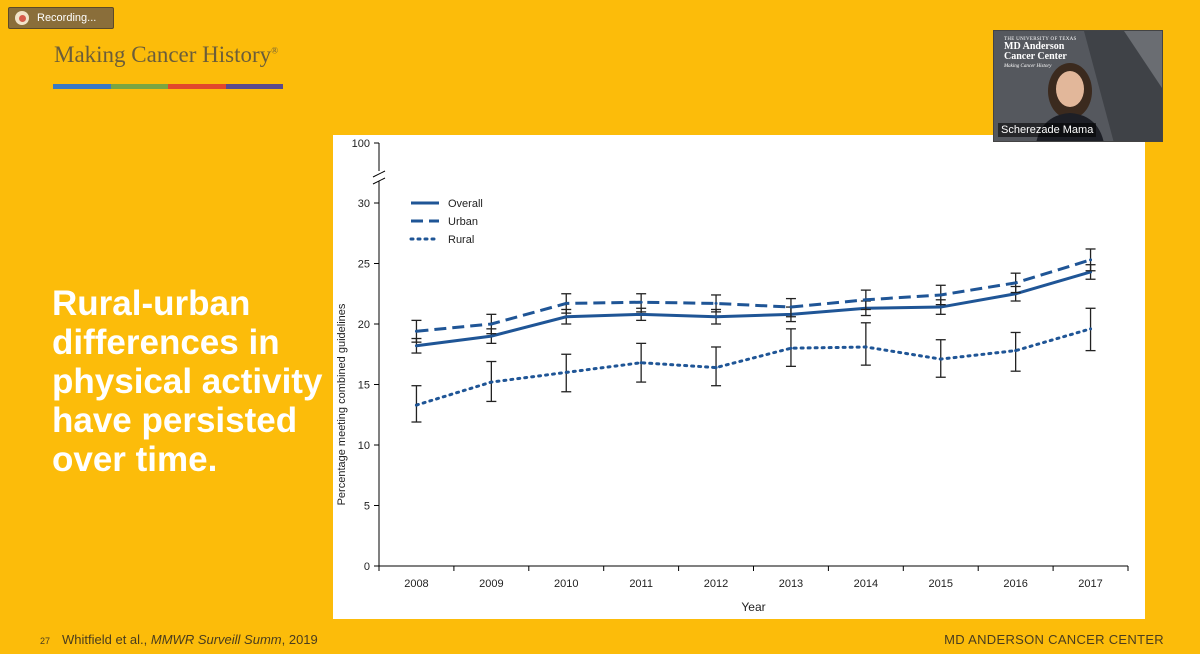 This screenshot has width=1200, height=654. I want to click on x-axis-label: Year, so click(753, 607).